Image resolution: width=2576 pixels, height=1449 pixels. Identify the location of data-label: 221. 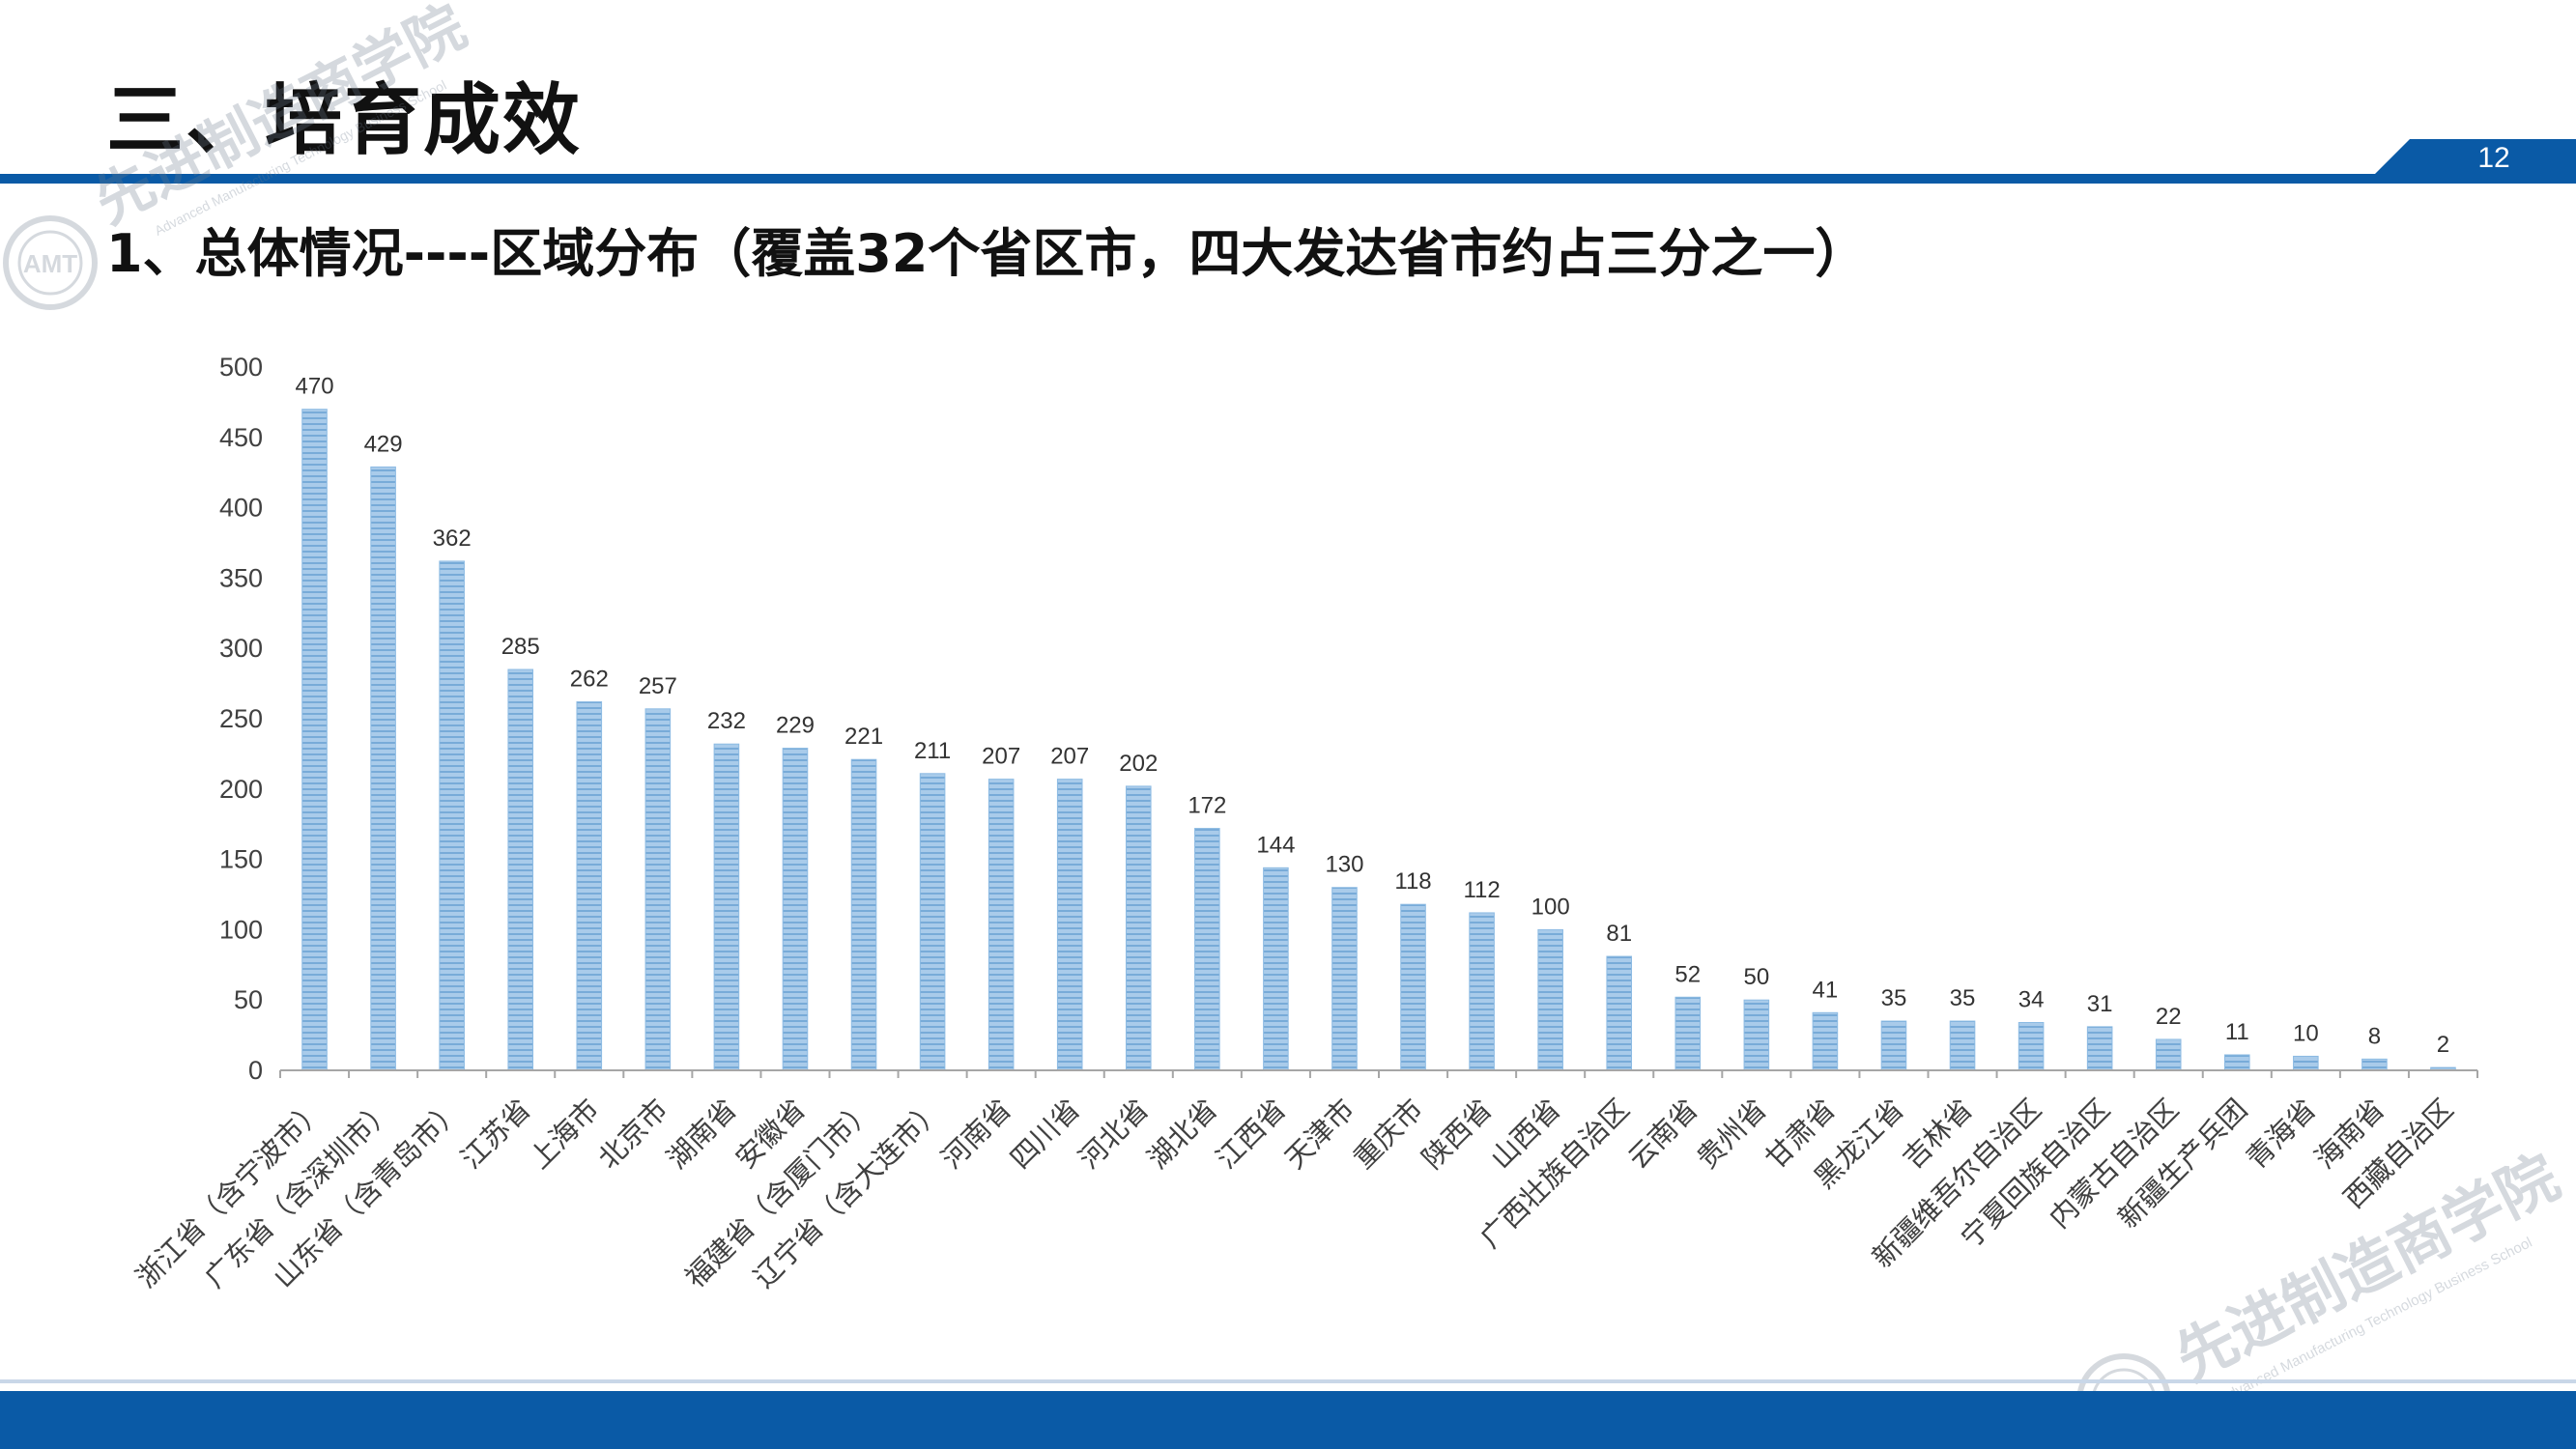
(864, 737).